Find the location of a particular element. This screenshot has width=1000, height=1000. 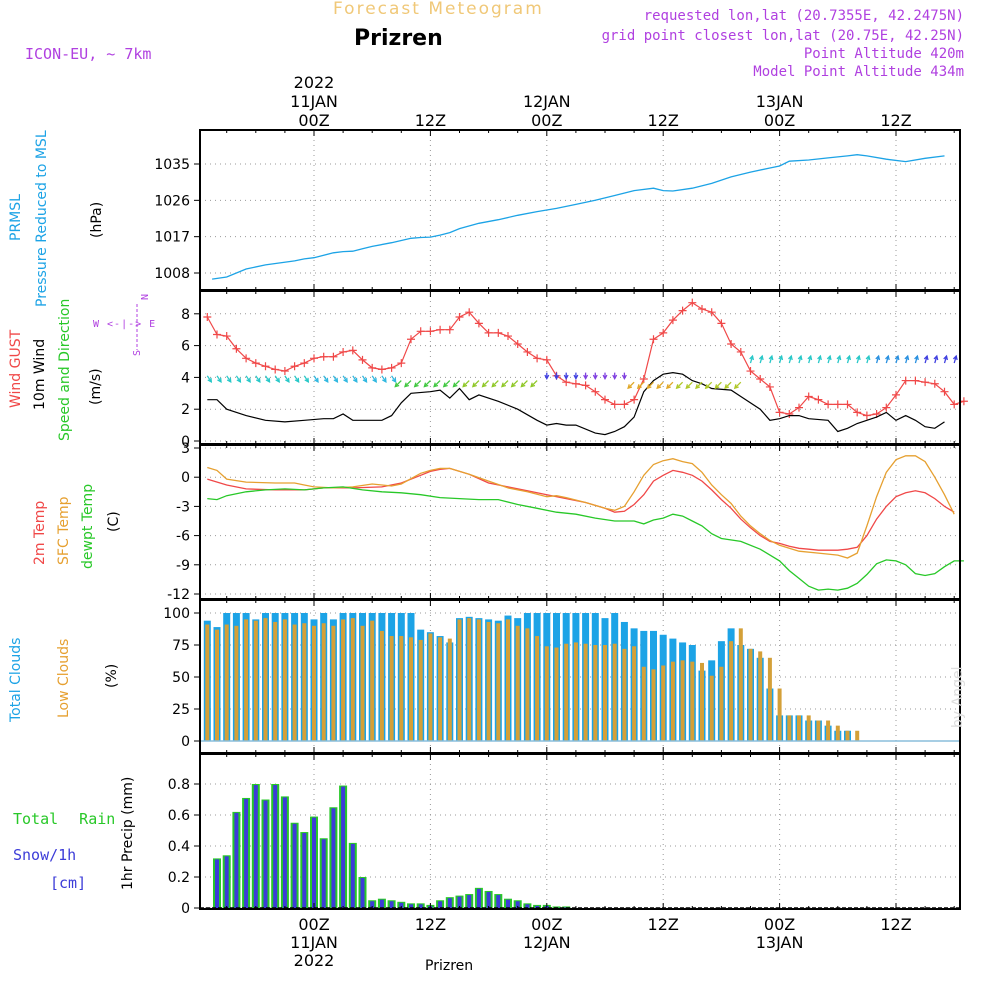

top-time-label-0: 11JAN is located at coordinates (314, 101).